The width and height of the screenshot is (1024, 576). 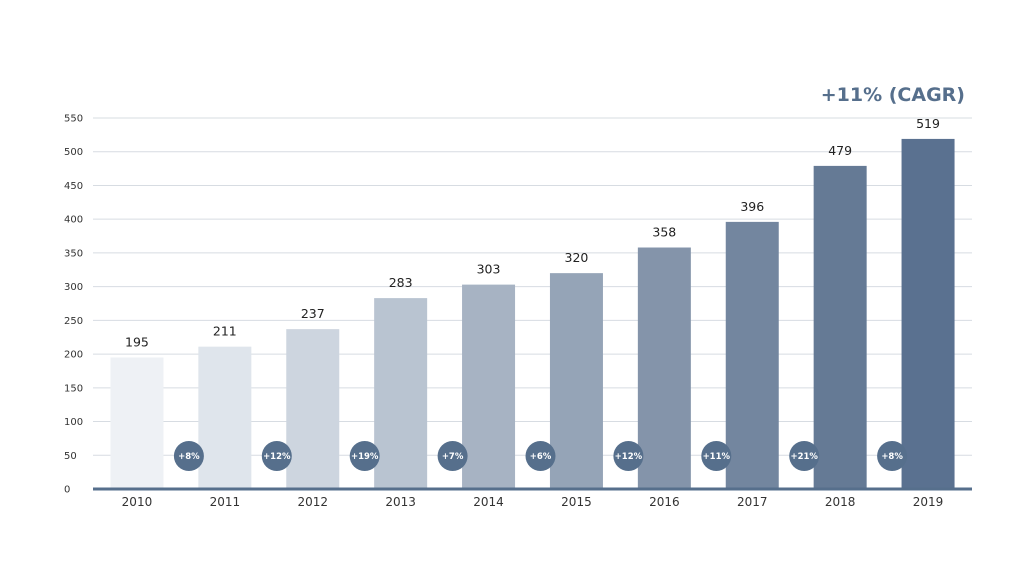 I want to click on x-tick-label-2014: 2014, so click(x=488, y=502).